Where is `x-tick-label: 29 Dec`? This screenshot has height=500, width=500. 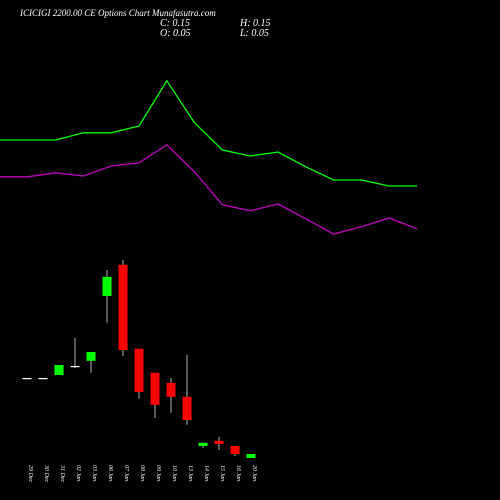 x-tick-label: 29 Dec is located at coordinates (30, 473).